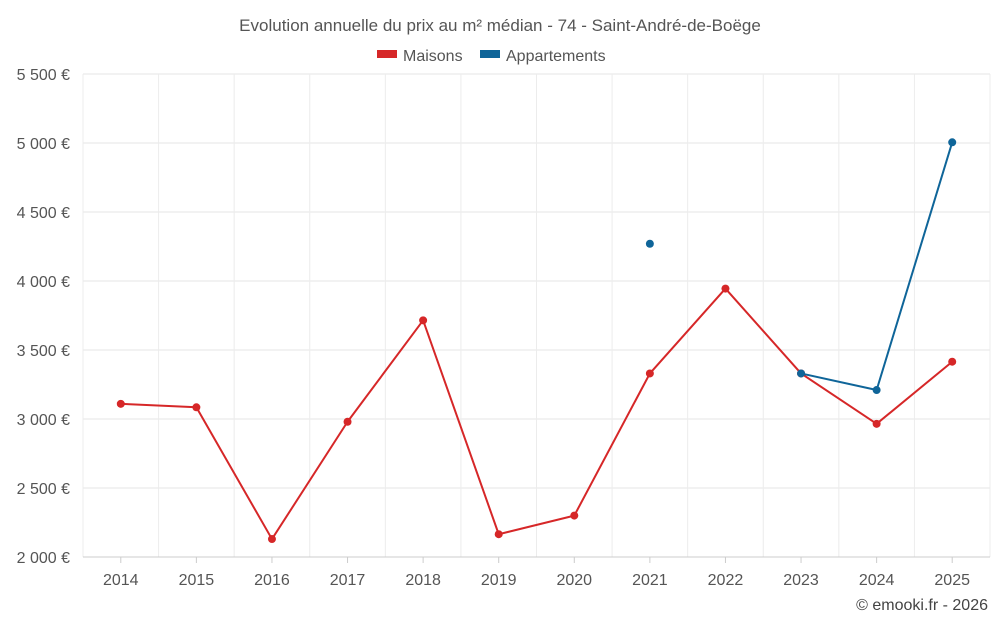  I want to click on legend-item-maisons: Maisons, so click(420, 56).